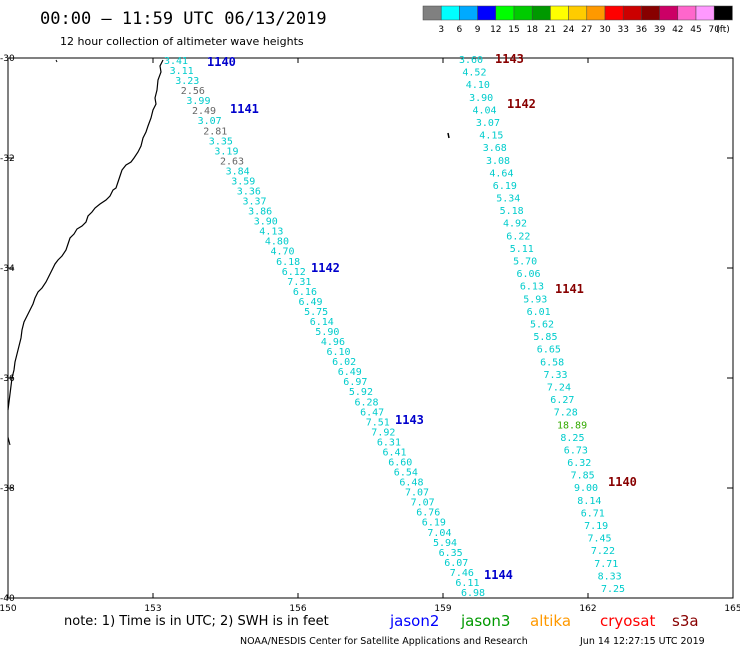 The width and height of the screenshot is (740, 650). What do you see at coordinates (576, 451) in the screenshot?
I see `wave-height-label: 6.73` at bounding box center [576, 451].